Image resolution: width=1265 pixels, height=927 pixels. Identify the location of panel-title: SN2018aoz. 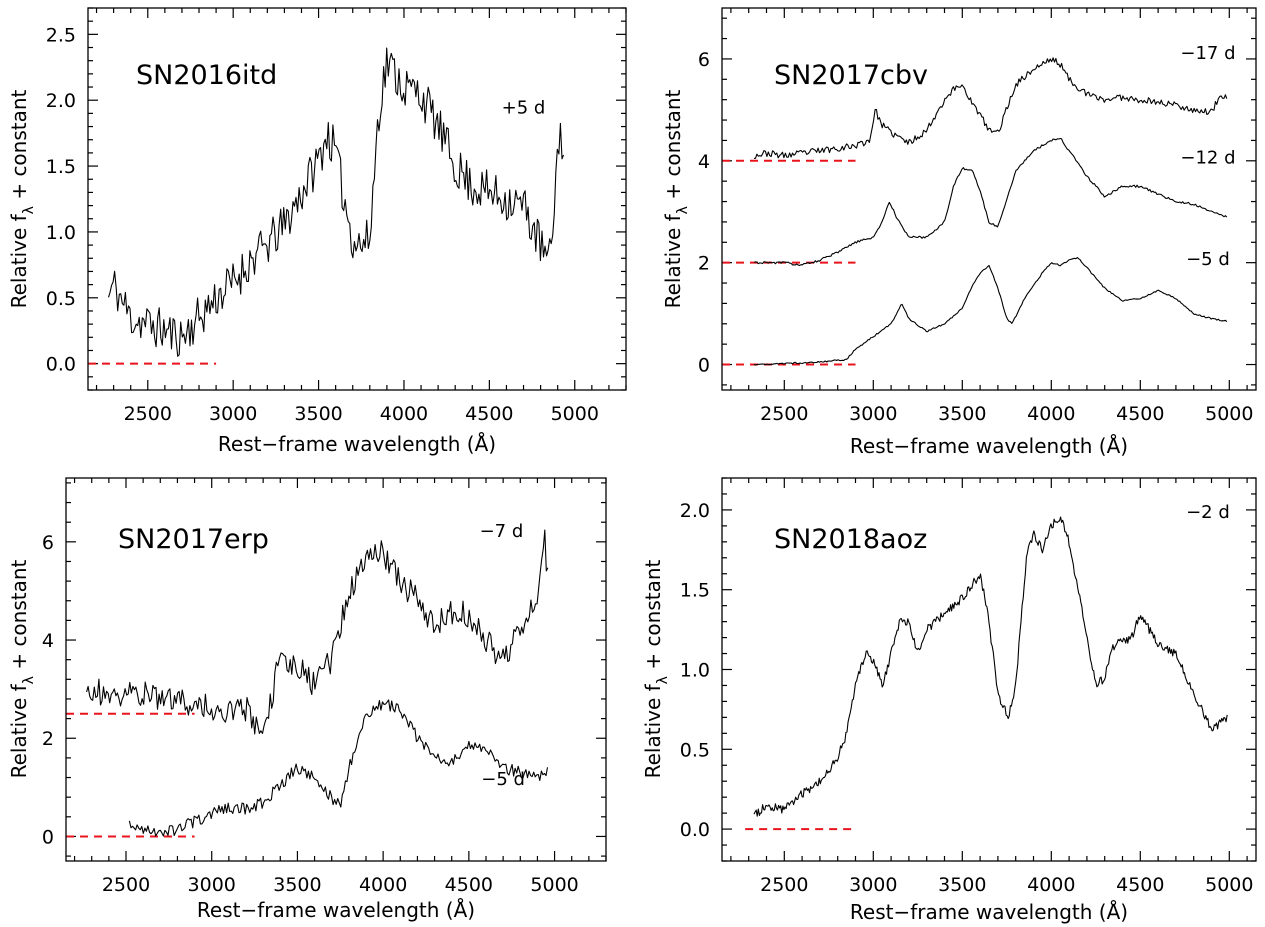
(850, 539).